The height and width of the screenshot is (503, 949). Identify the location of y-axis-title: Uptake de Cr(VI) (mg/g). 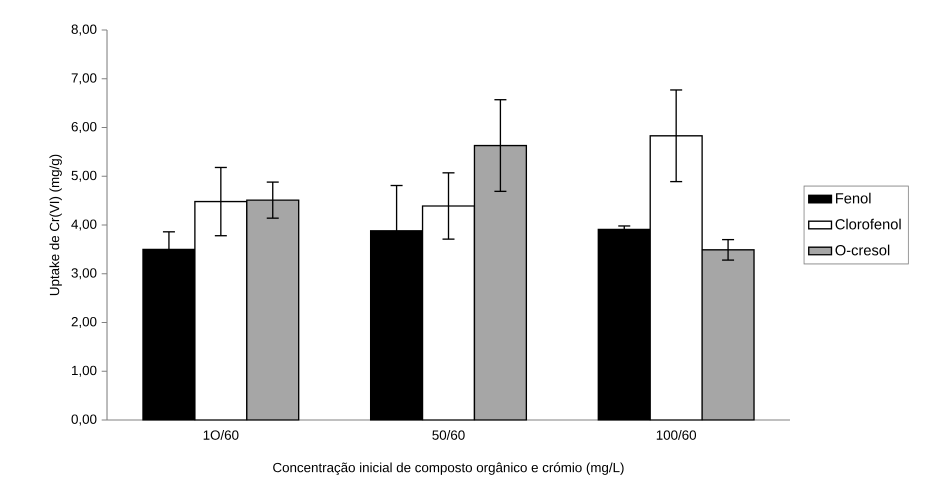
(55, 225).